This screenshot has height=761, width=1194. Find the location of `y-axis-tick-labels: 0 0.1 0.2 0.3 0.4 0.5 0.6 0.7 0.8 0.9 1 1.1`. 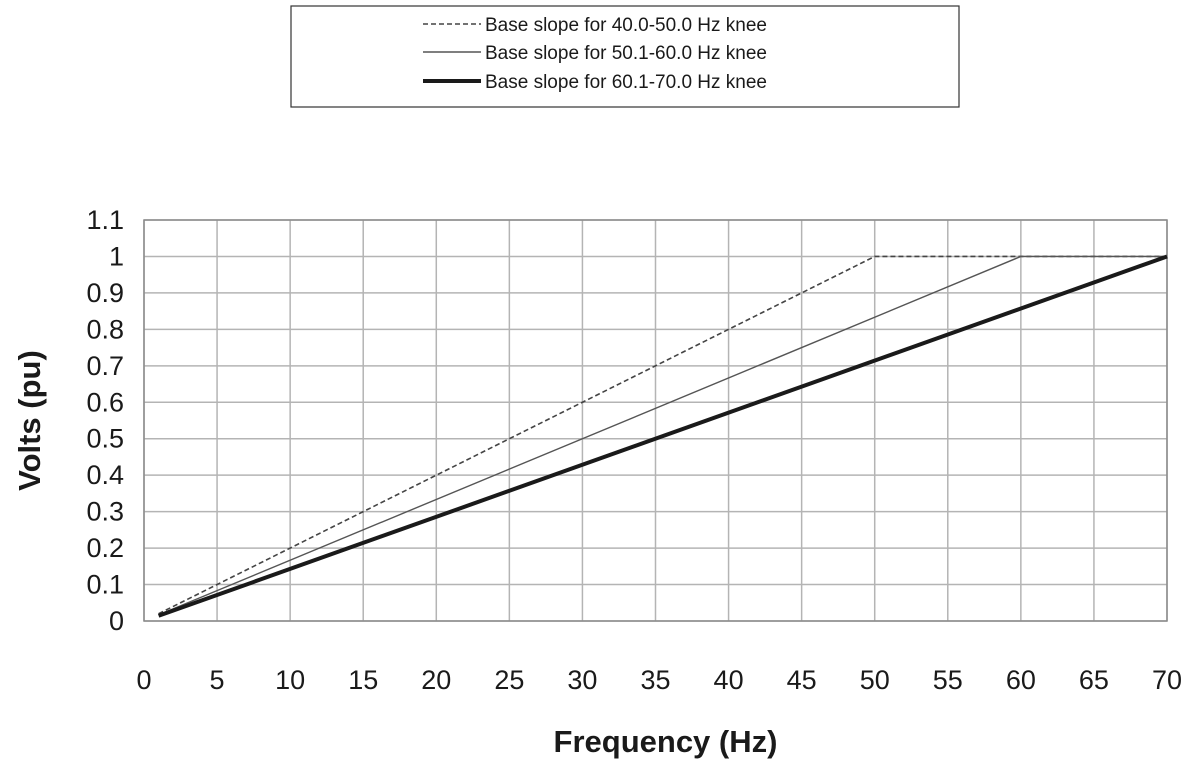

y-axis-tick-labels: 0 0.1 0.2 0.3 0.4 0.5 0.6 0.7 0.8 0.9 1 1.1 is located at coordinates (105, 420).